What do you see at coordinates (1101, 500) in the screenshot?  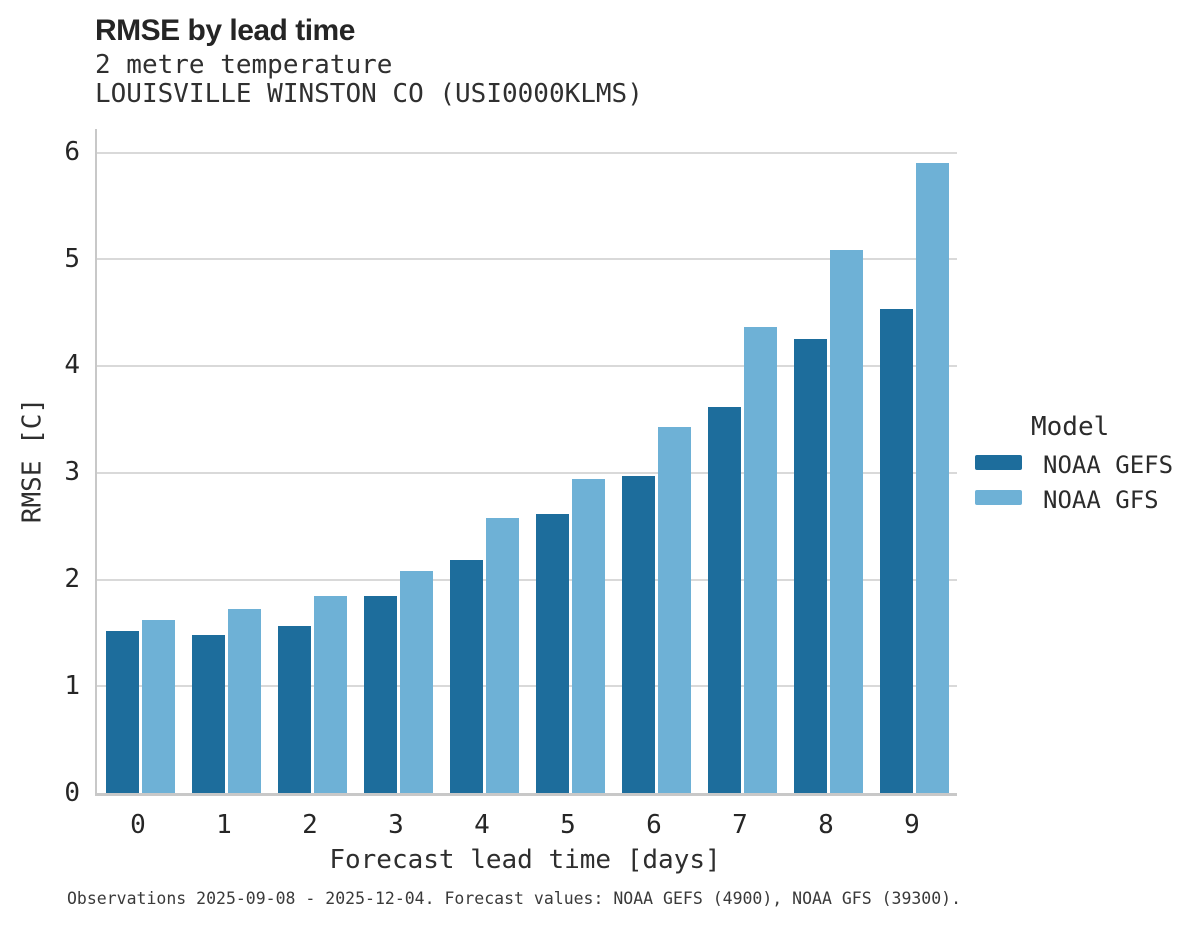 I see `legend-item-label: NOAA GFS` at bounding box center [1101, 500].